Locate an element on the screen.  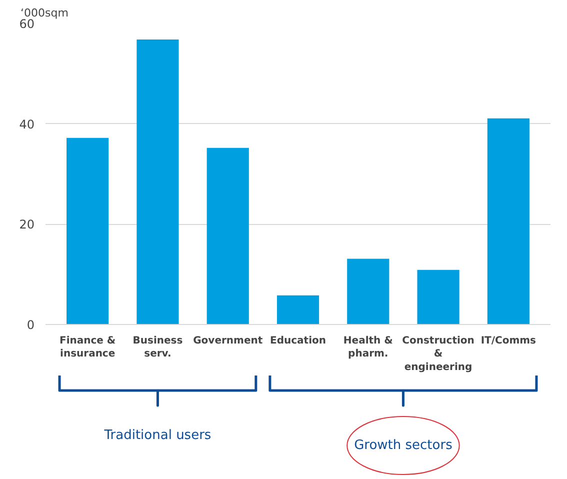
y-tick-label: 0 is located at coordinates (30, 325).